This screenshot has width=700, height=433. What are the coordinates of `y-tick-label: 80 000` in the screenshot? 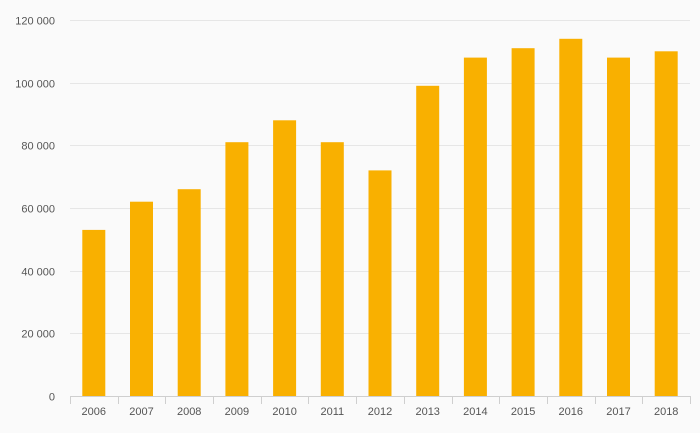 It's located at (38, 147).